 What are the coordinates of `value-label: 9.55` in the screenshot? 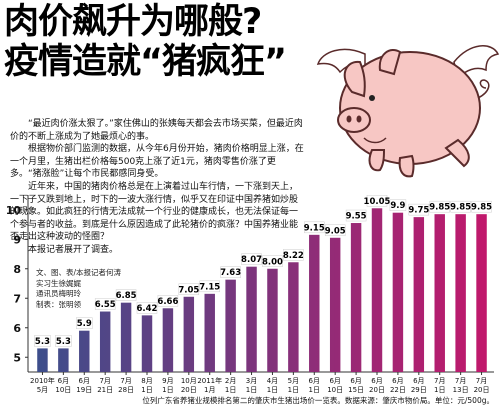 It's located at (356, 217).